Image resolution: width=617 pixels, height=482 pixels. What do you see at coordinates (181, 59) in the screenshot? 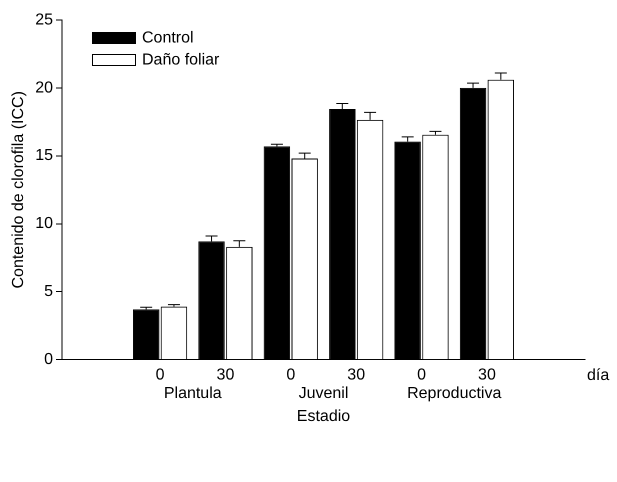
I see `legend-label: Daño foliar` at bounding box center [181, 59].